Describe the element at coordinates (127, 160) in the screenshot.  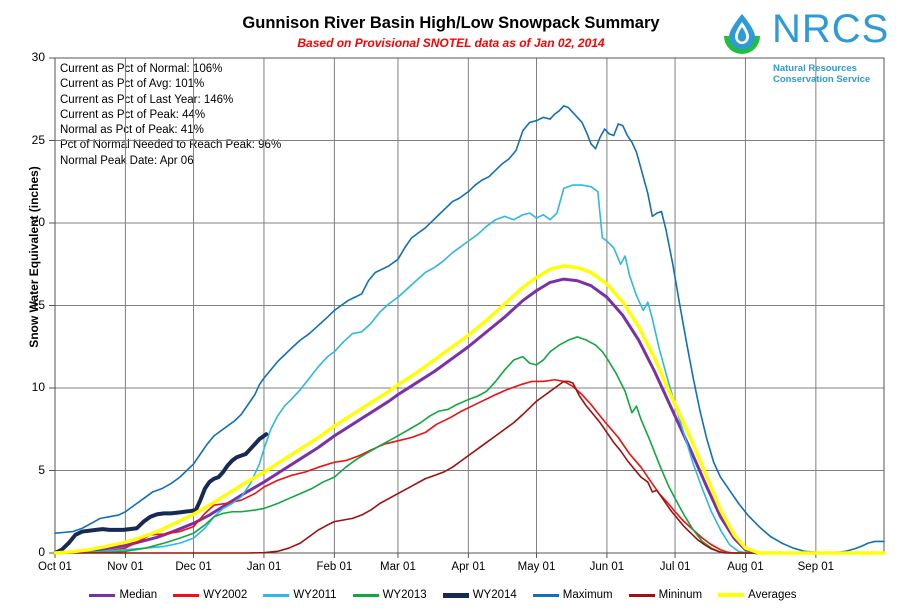
I see `stat-line: Normal Peak Date: Apr 06` at that location.